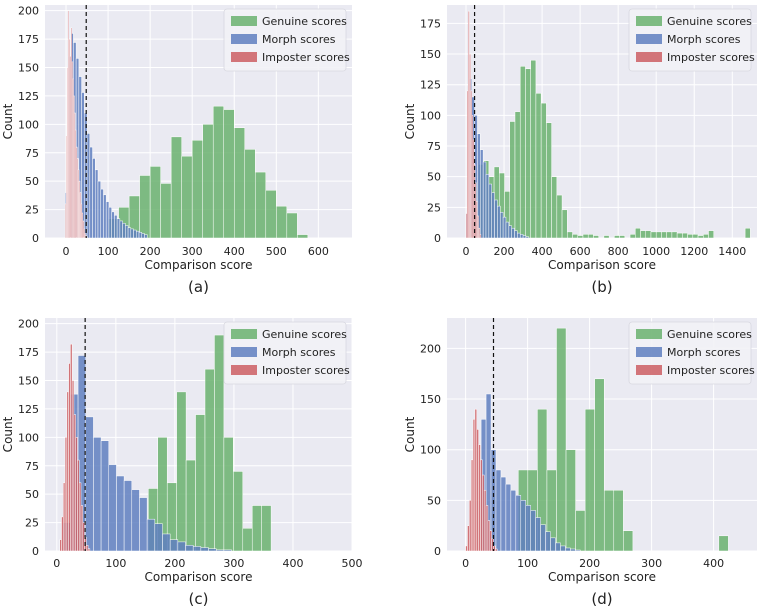 The width and height of the screenshot is (767, 615). What do you see at coordinates (542, 251) in the screenshot?
I see `x-tick-label: 400` at bounding box center [542, 251].